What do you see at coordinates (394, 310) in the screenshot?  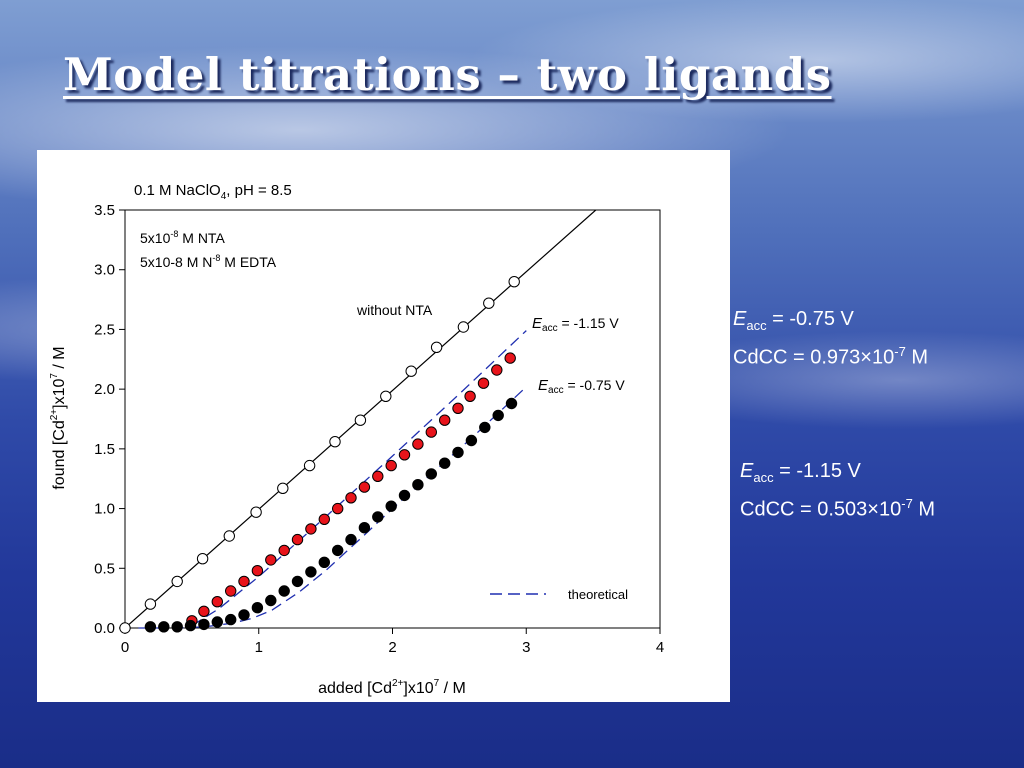 I see `annotation-without-nta: without NTA` at bounding box center [394, 310].